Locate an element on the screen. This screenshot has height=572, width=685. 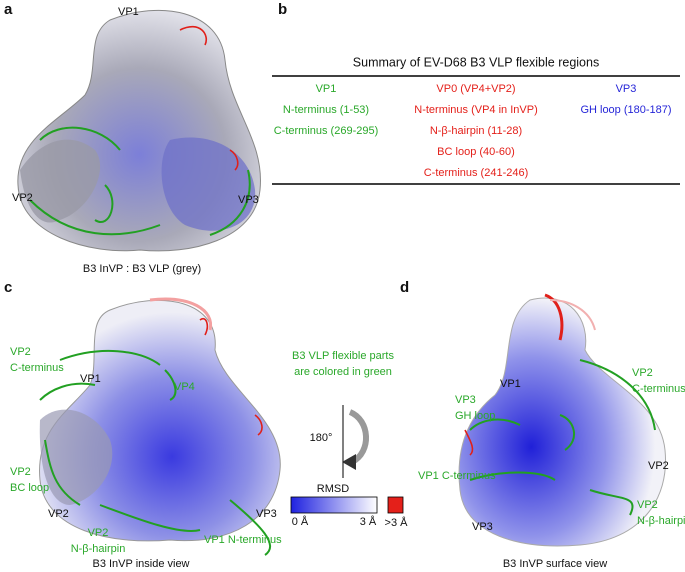
panel-letter: a is located at coordinates (8, 9).